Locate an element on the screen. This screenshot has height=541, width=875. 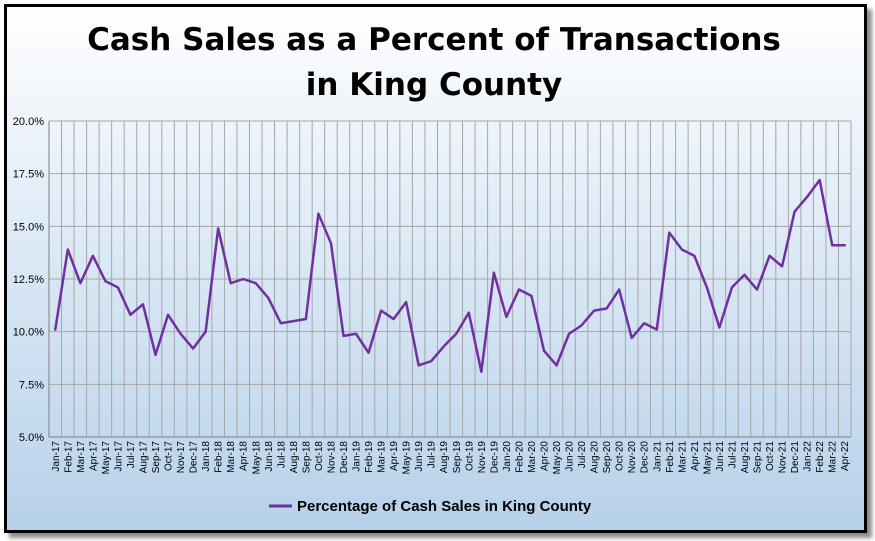
legend-label: Percentage of Cash Sales in King County is located at coordinates (444, 506).